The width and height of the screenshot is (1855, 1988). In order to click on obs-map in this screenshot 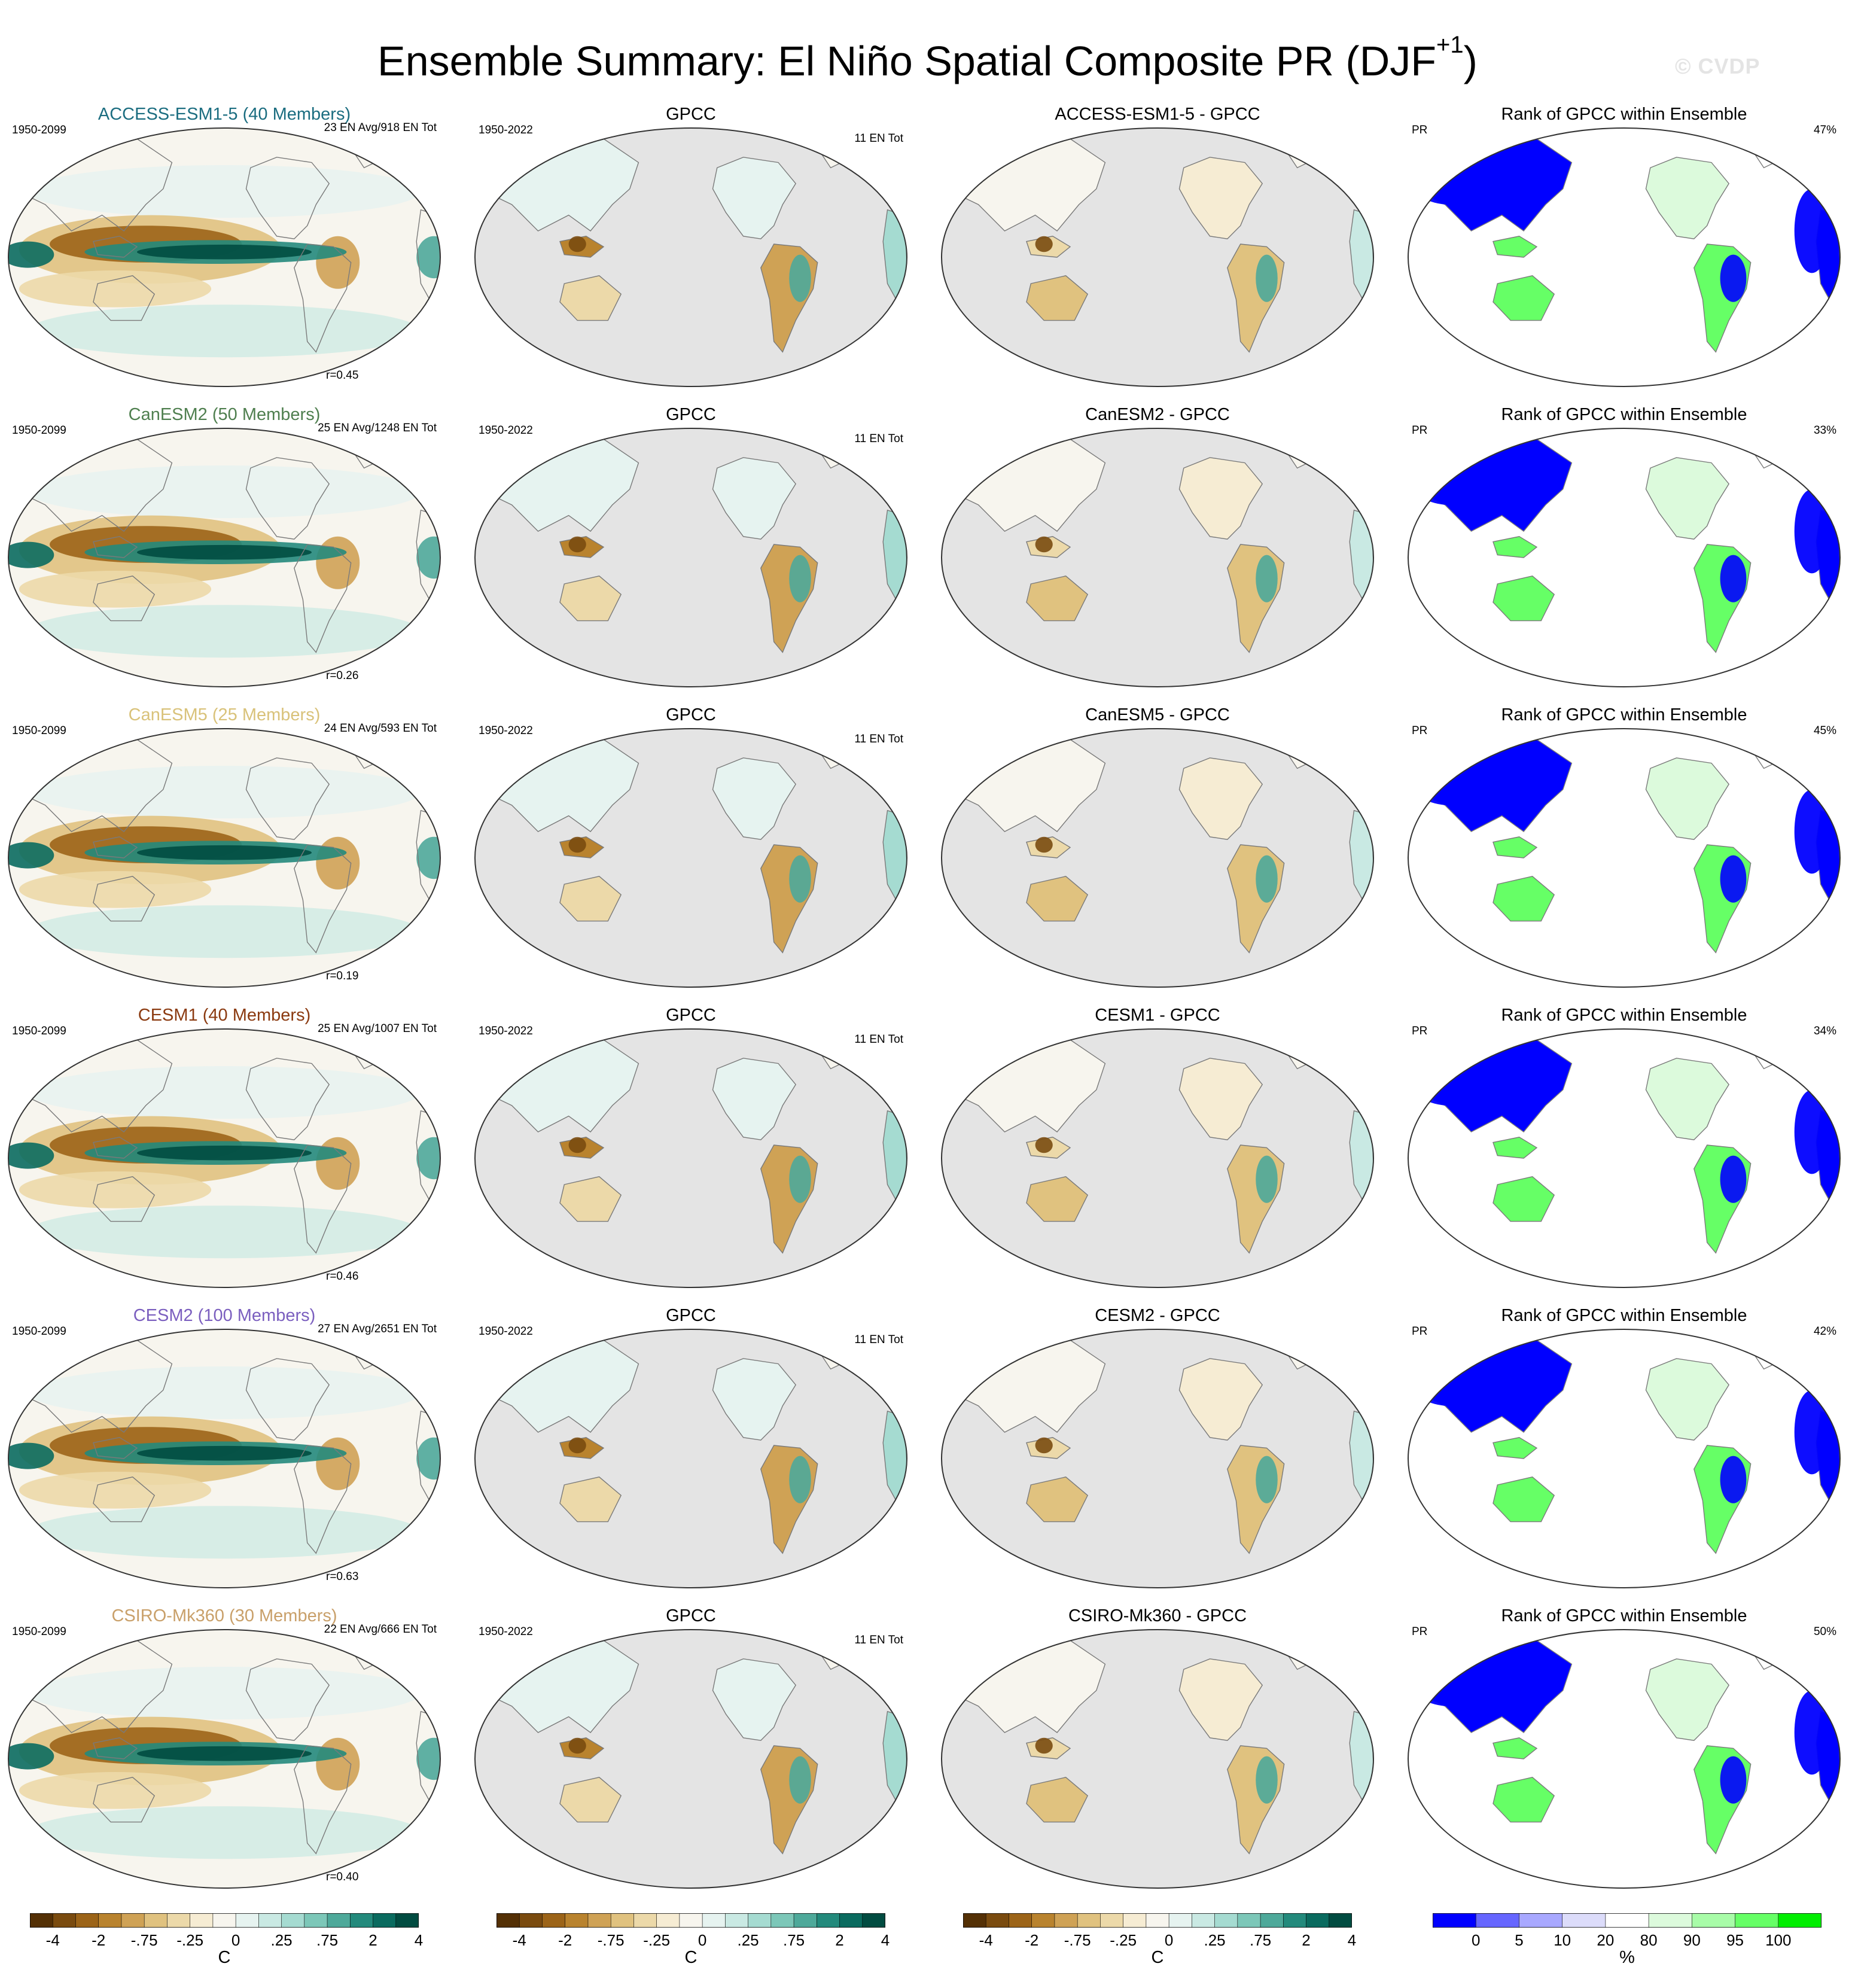, I will do `click(690, 1158)`.